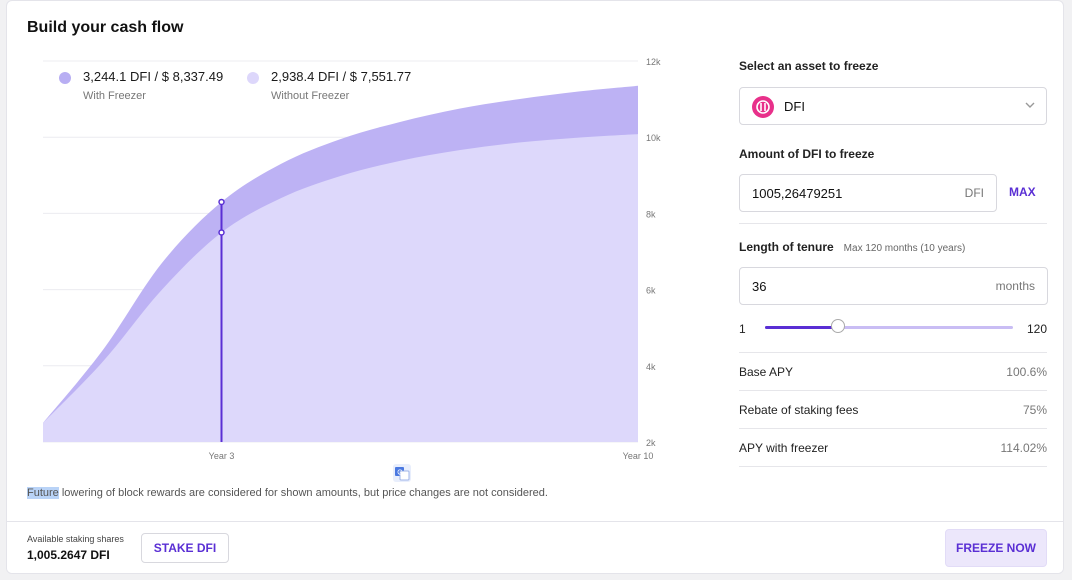 Image resolution: width=1072 pixels, height=580 pixels. I want to click on x-tick-label: Year 3, so click(222, 456).